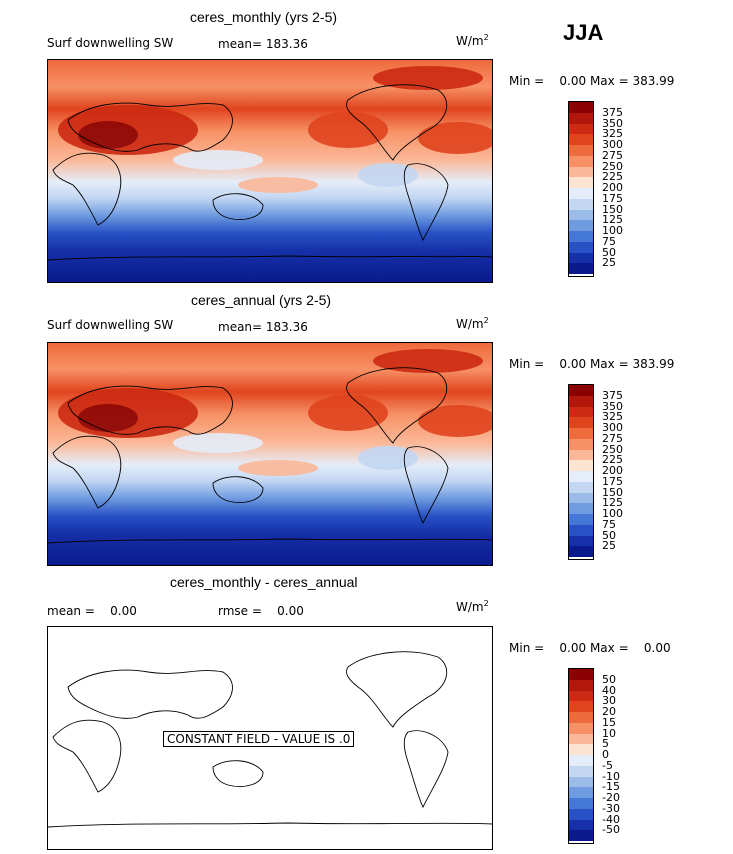 This screenshot has height=854, width=733. What do you see at coordinates (261, 611) in the screenshot?
I see `panel3-rmse: rmse = 0.00` at bounding box center [261, 611].